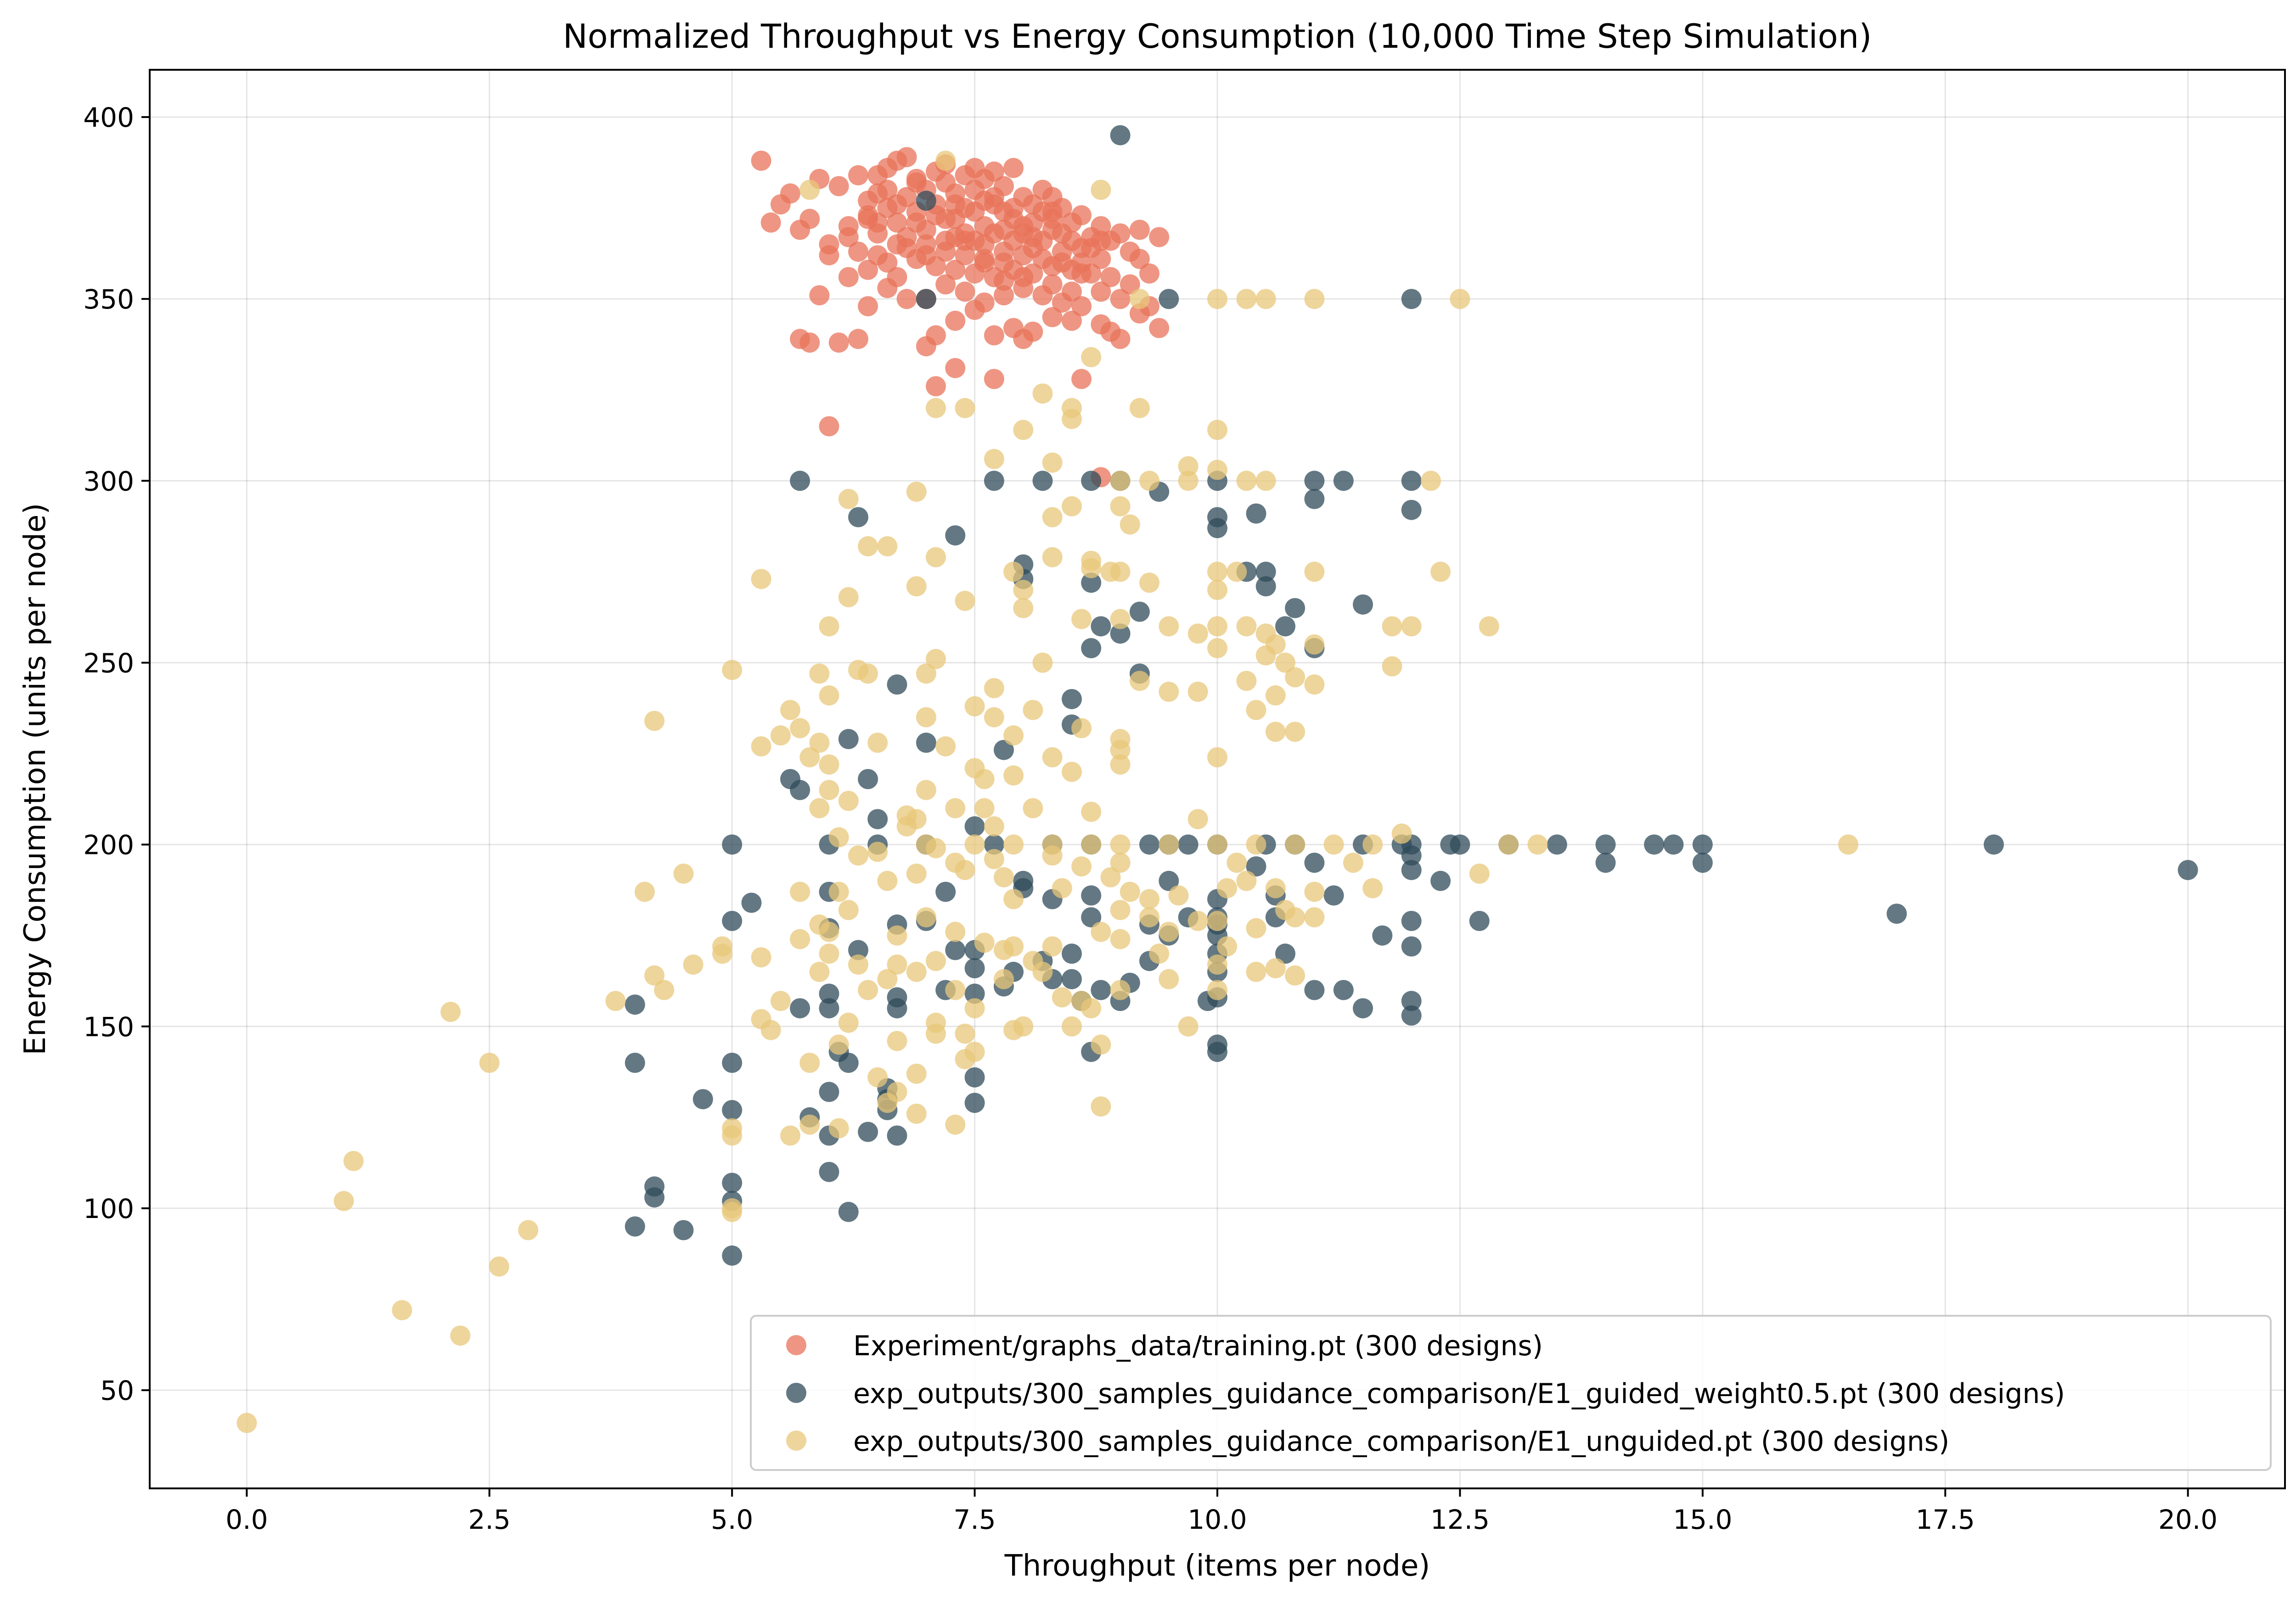  I want to click on y-axis-ticks: 50 100 150 200 250 300 350 400, so click(117, 754).